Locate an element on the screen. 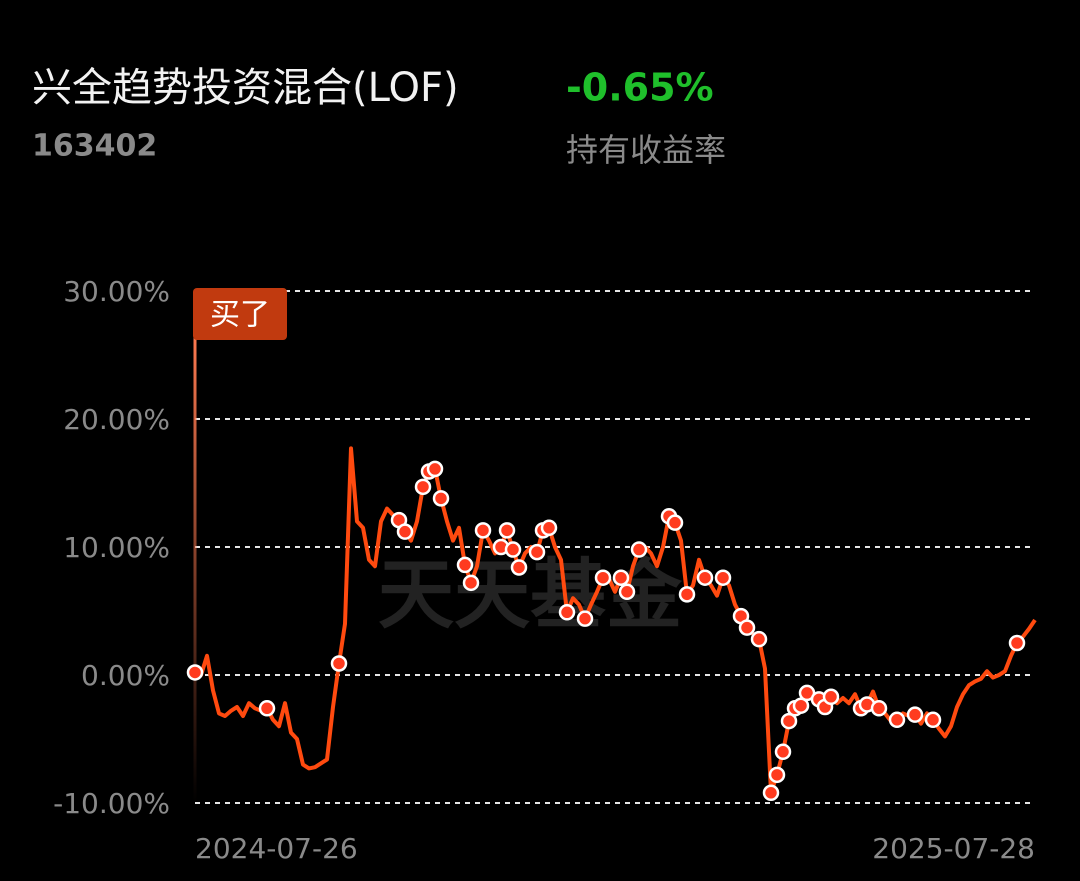 The image size is (1080, 881). y-tick-label: 10.00% is located at coordinates (116, 547).